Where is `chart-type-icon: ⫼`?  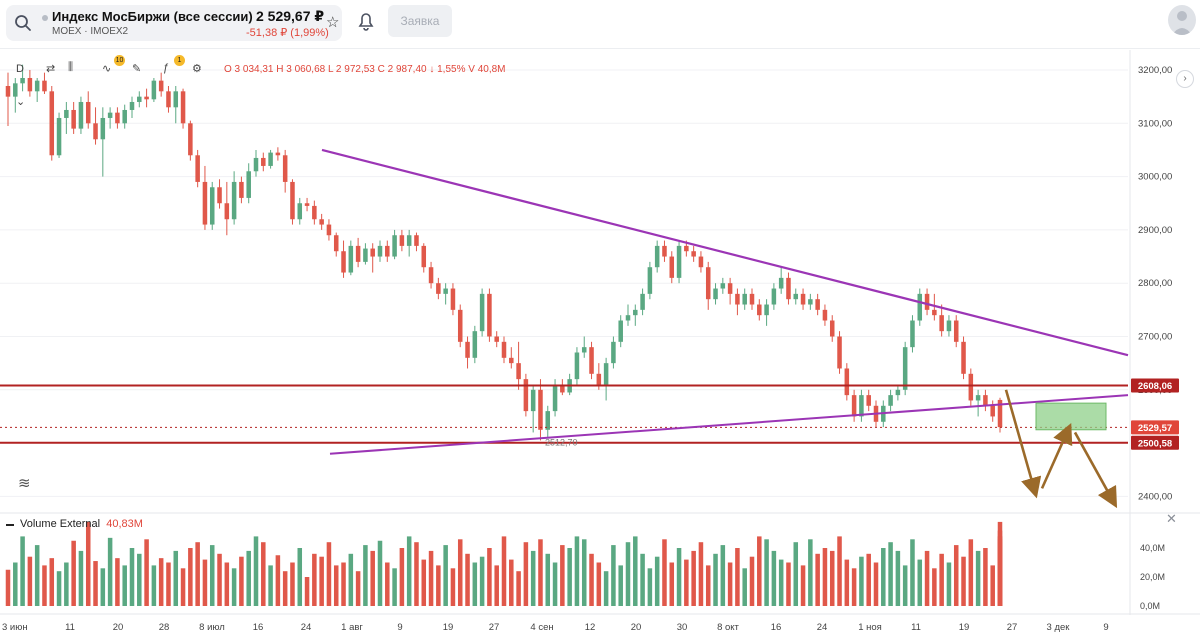 chart-type-icon: ⫼ is located at coordinates (71, 67).